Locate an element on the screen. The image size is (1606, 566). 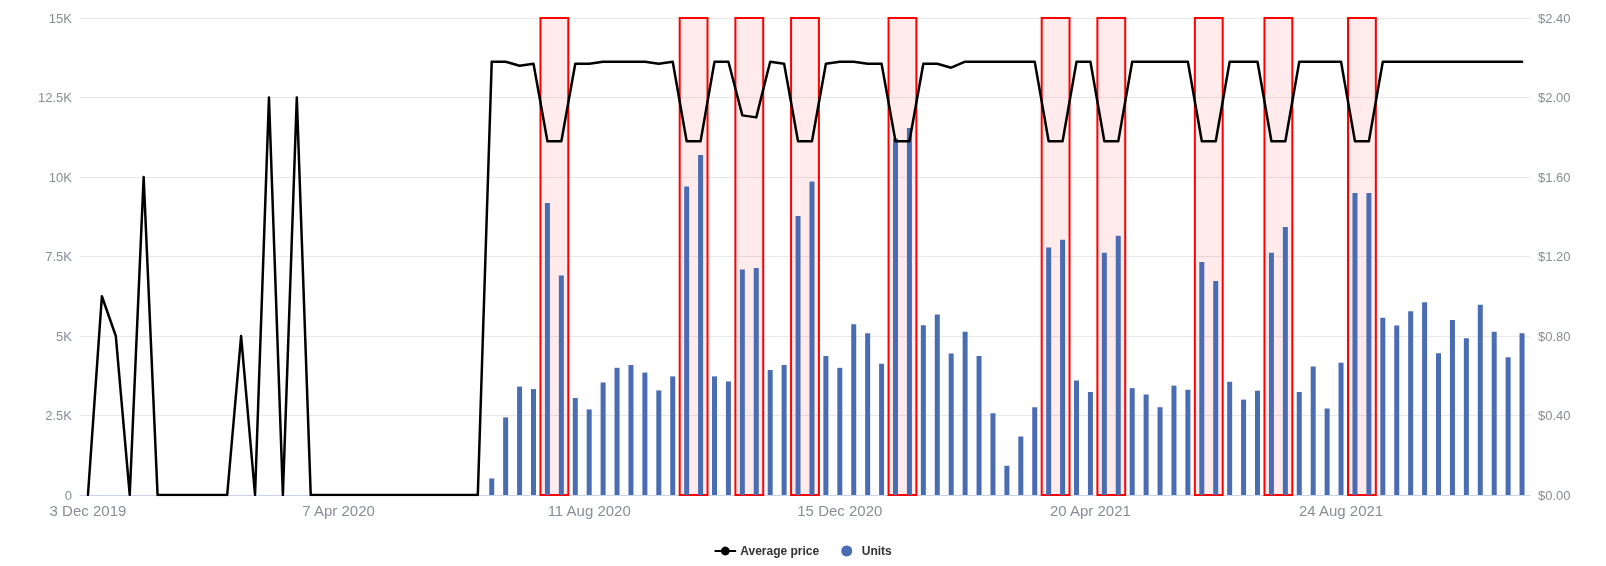
x-tick-label: 24 Aug 2021 is located at coordinates (1341, 510).